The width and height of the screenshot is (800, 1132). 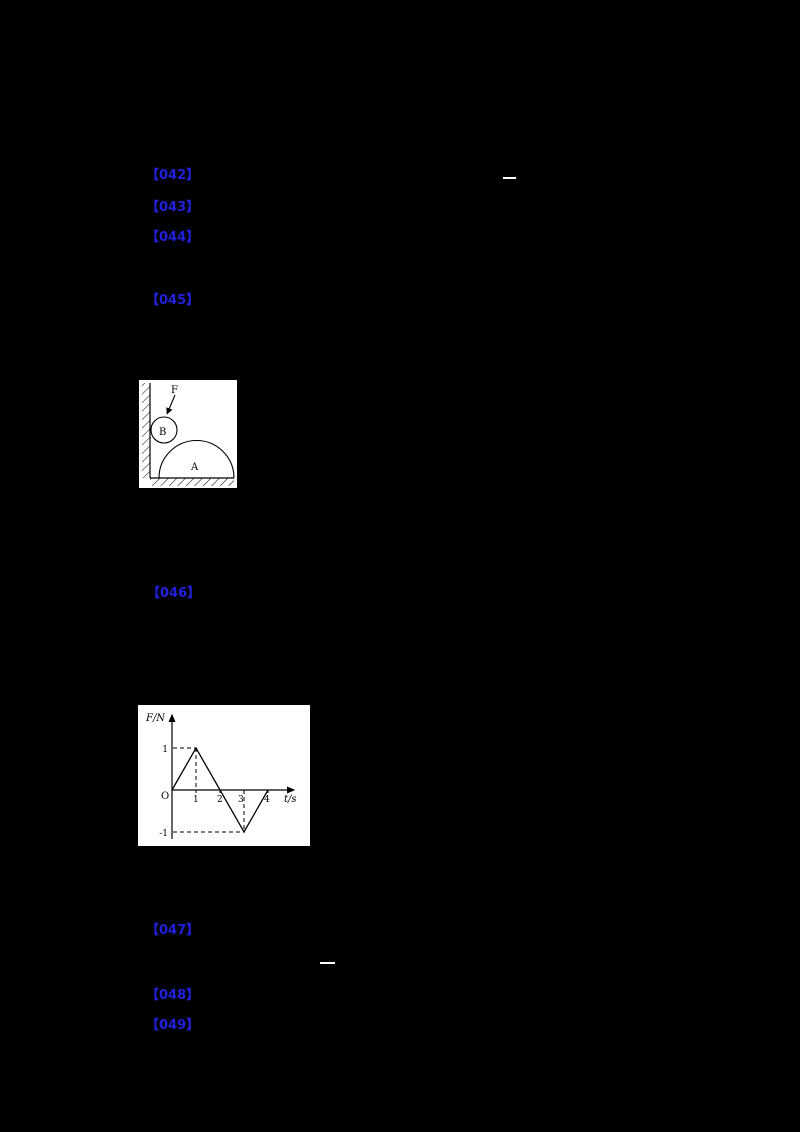 What do you see at coordinates (196, 800) in the screenshot?
I see `xtick-label-1: 1` at bounding box center [196, 800].